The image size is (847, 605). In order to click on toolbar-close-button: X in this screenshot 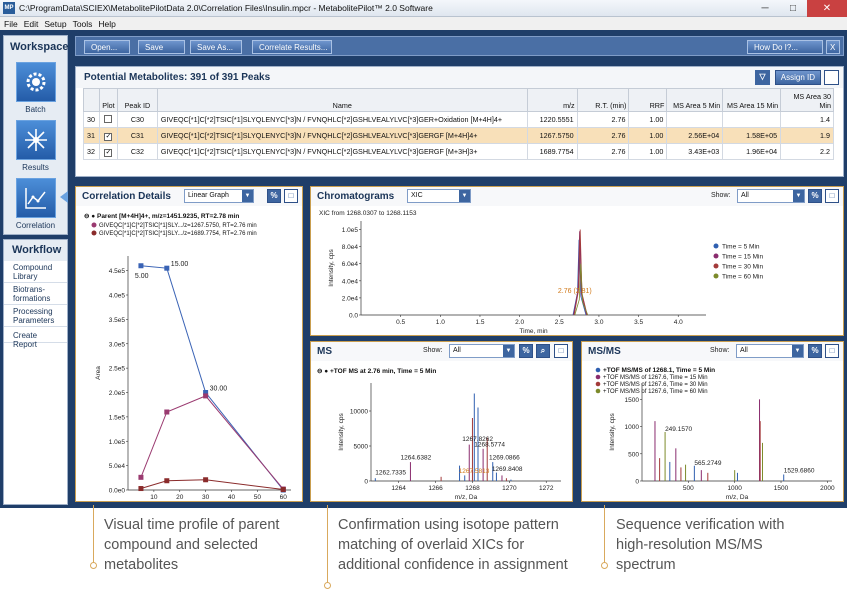, I will do `click(833, 47)`.